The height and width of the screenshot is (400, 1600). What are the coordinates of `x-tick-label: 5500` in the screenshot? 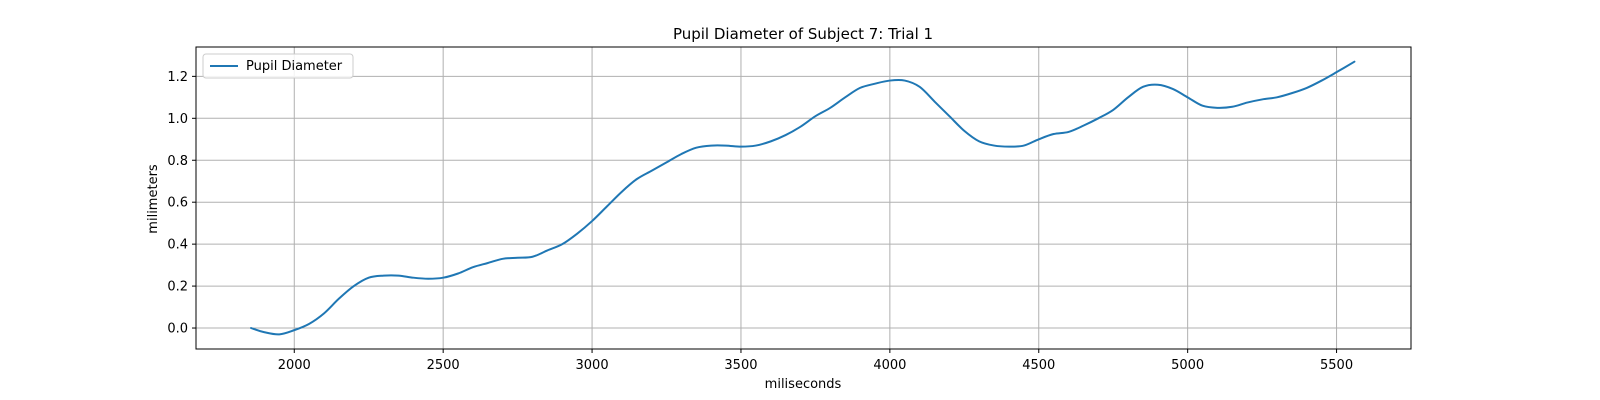 It's located at (1336, 365).